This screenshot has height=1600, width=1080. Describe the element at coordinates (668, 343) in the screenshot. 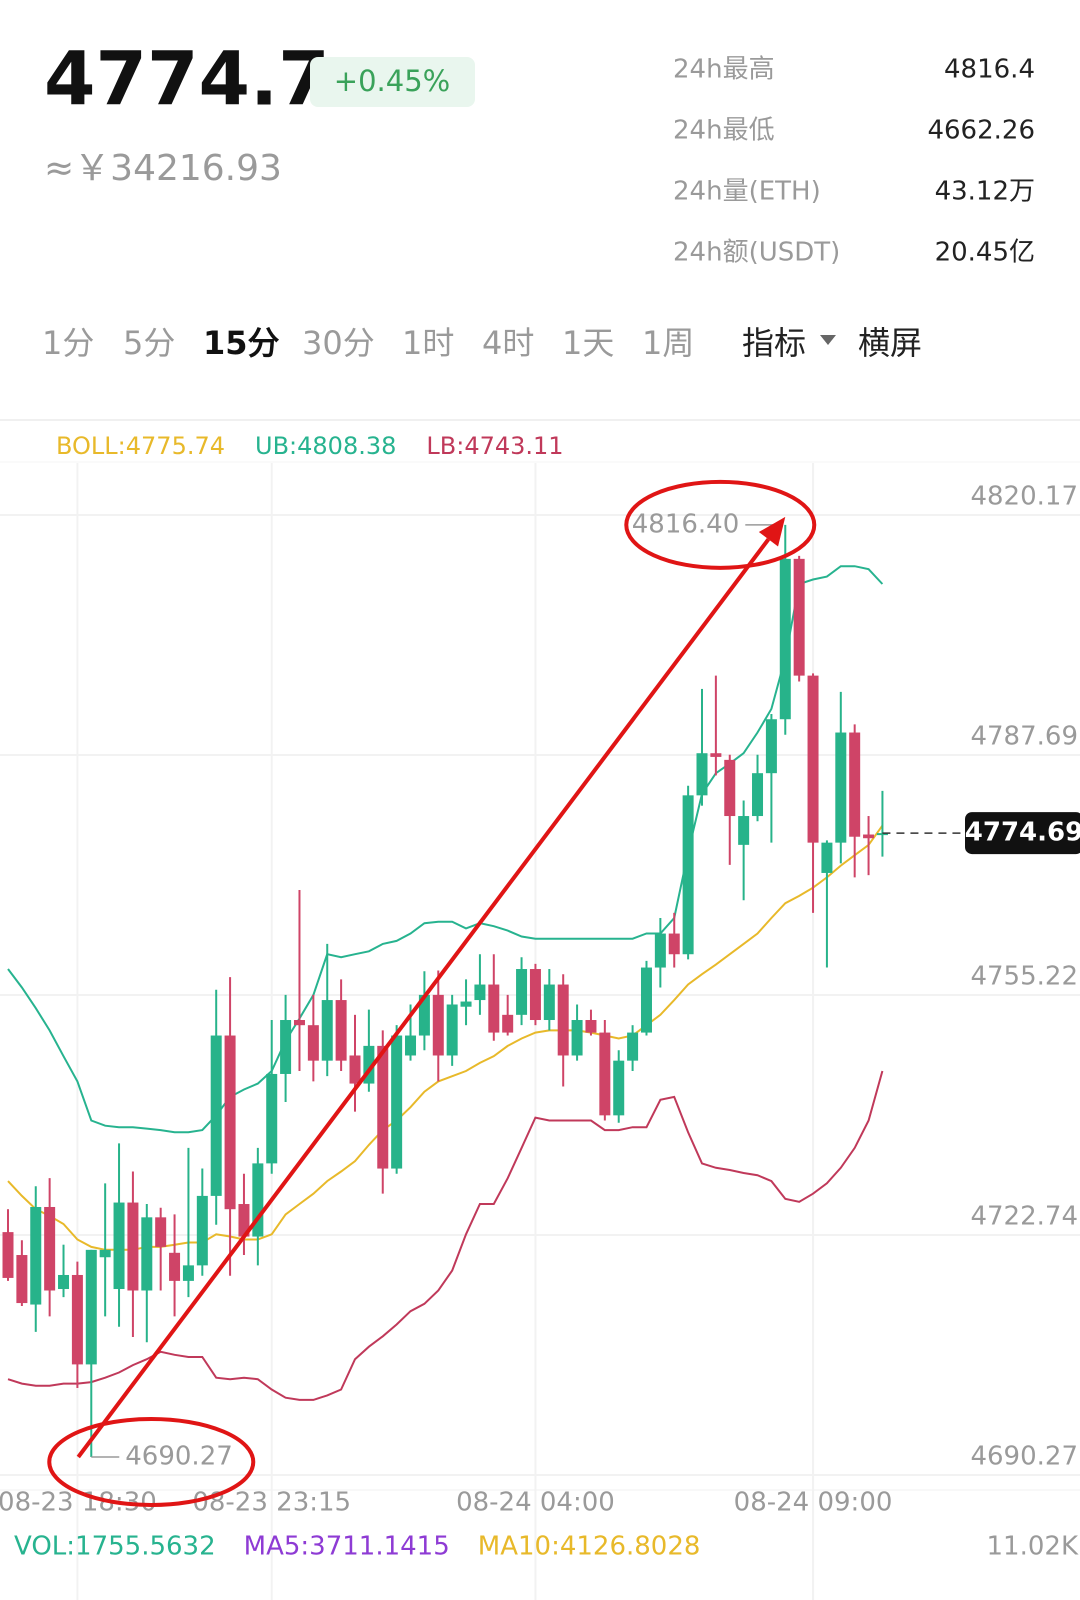

I see `timeframe-tab: 1周` at that location.